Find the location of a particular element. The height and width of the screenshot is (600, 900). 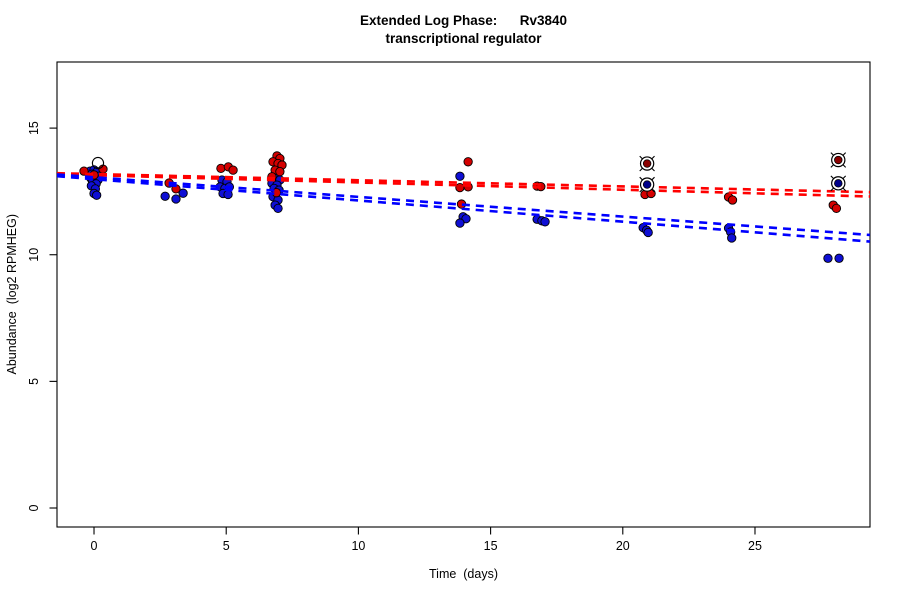

y-axis-tick-label: 0 is located at coordinates (34, 507).